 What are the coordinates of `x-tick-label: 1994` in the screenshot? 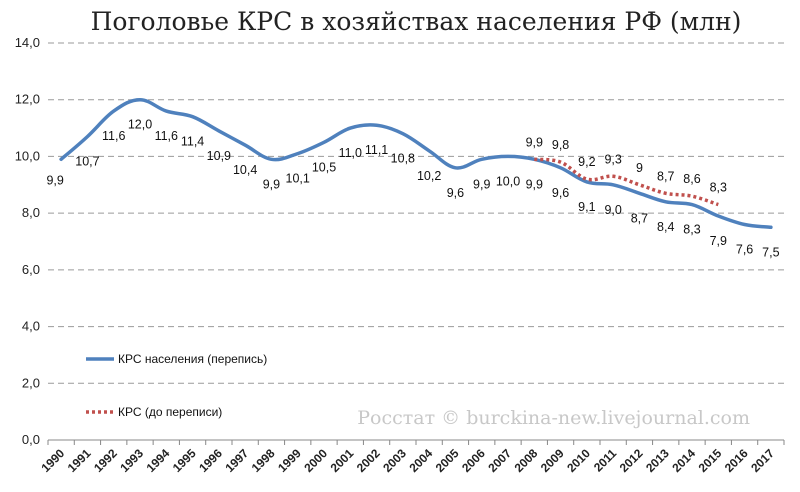 It's located at (158, 460).